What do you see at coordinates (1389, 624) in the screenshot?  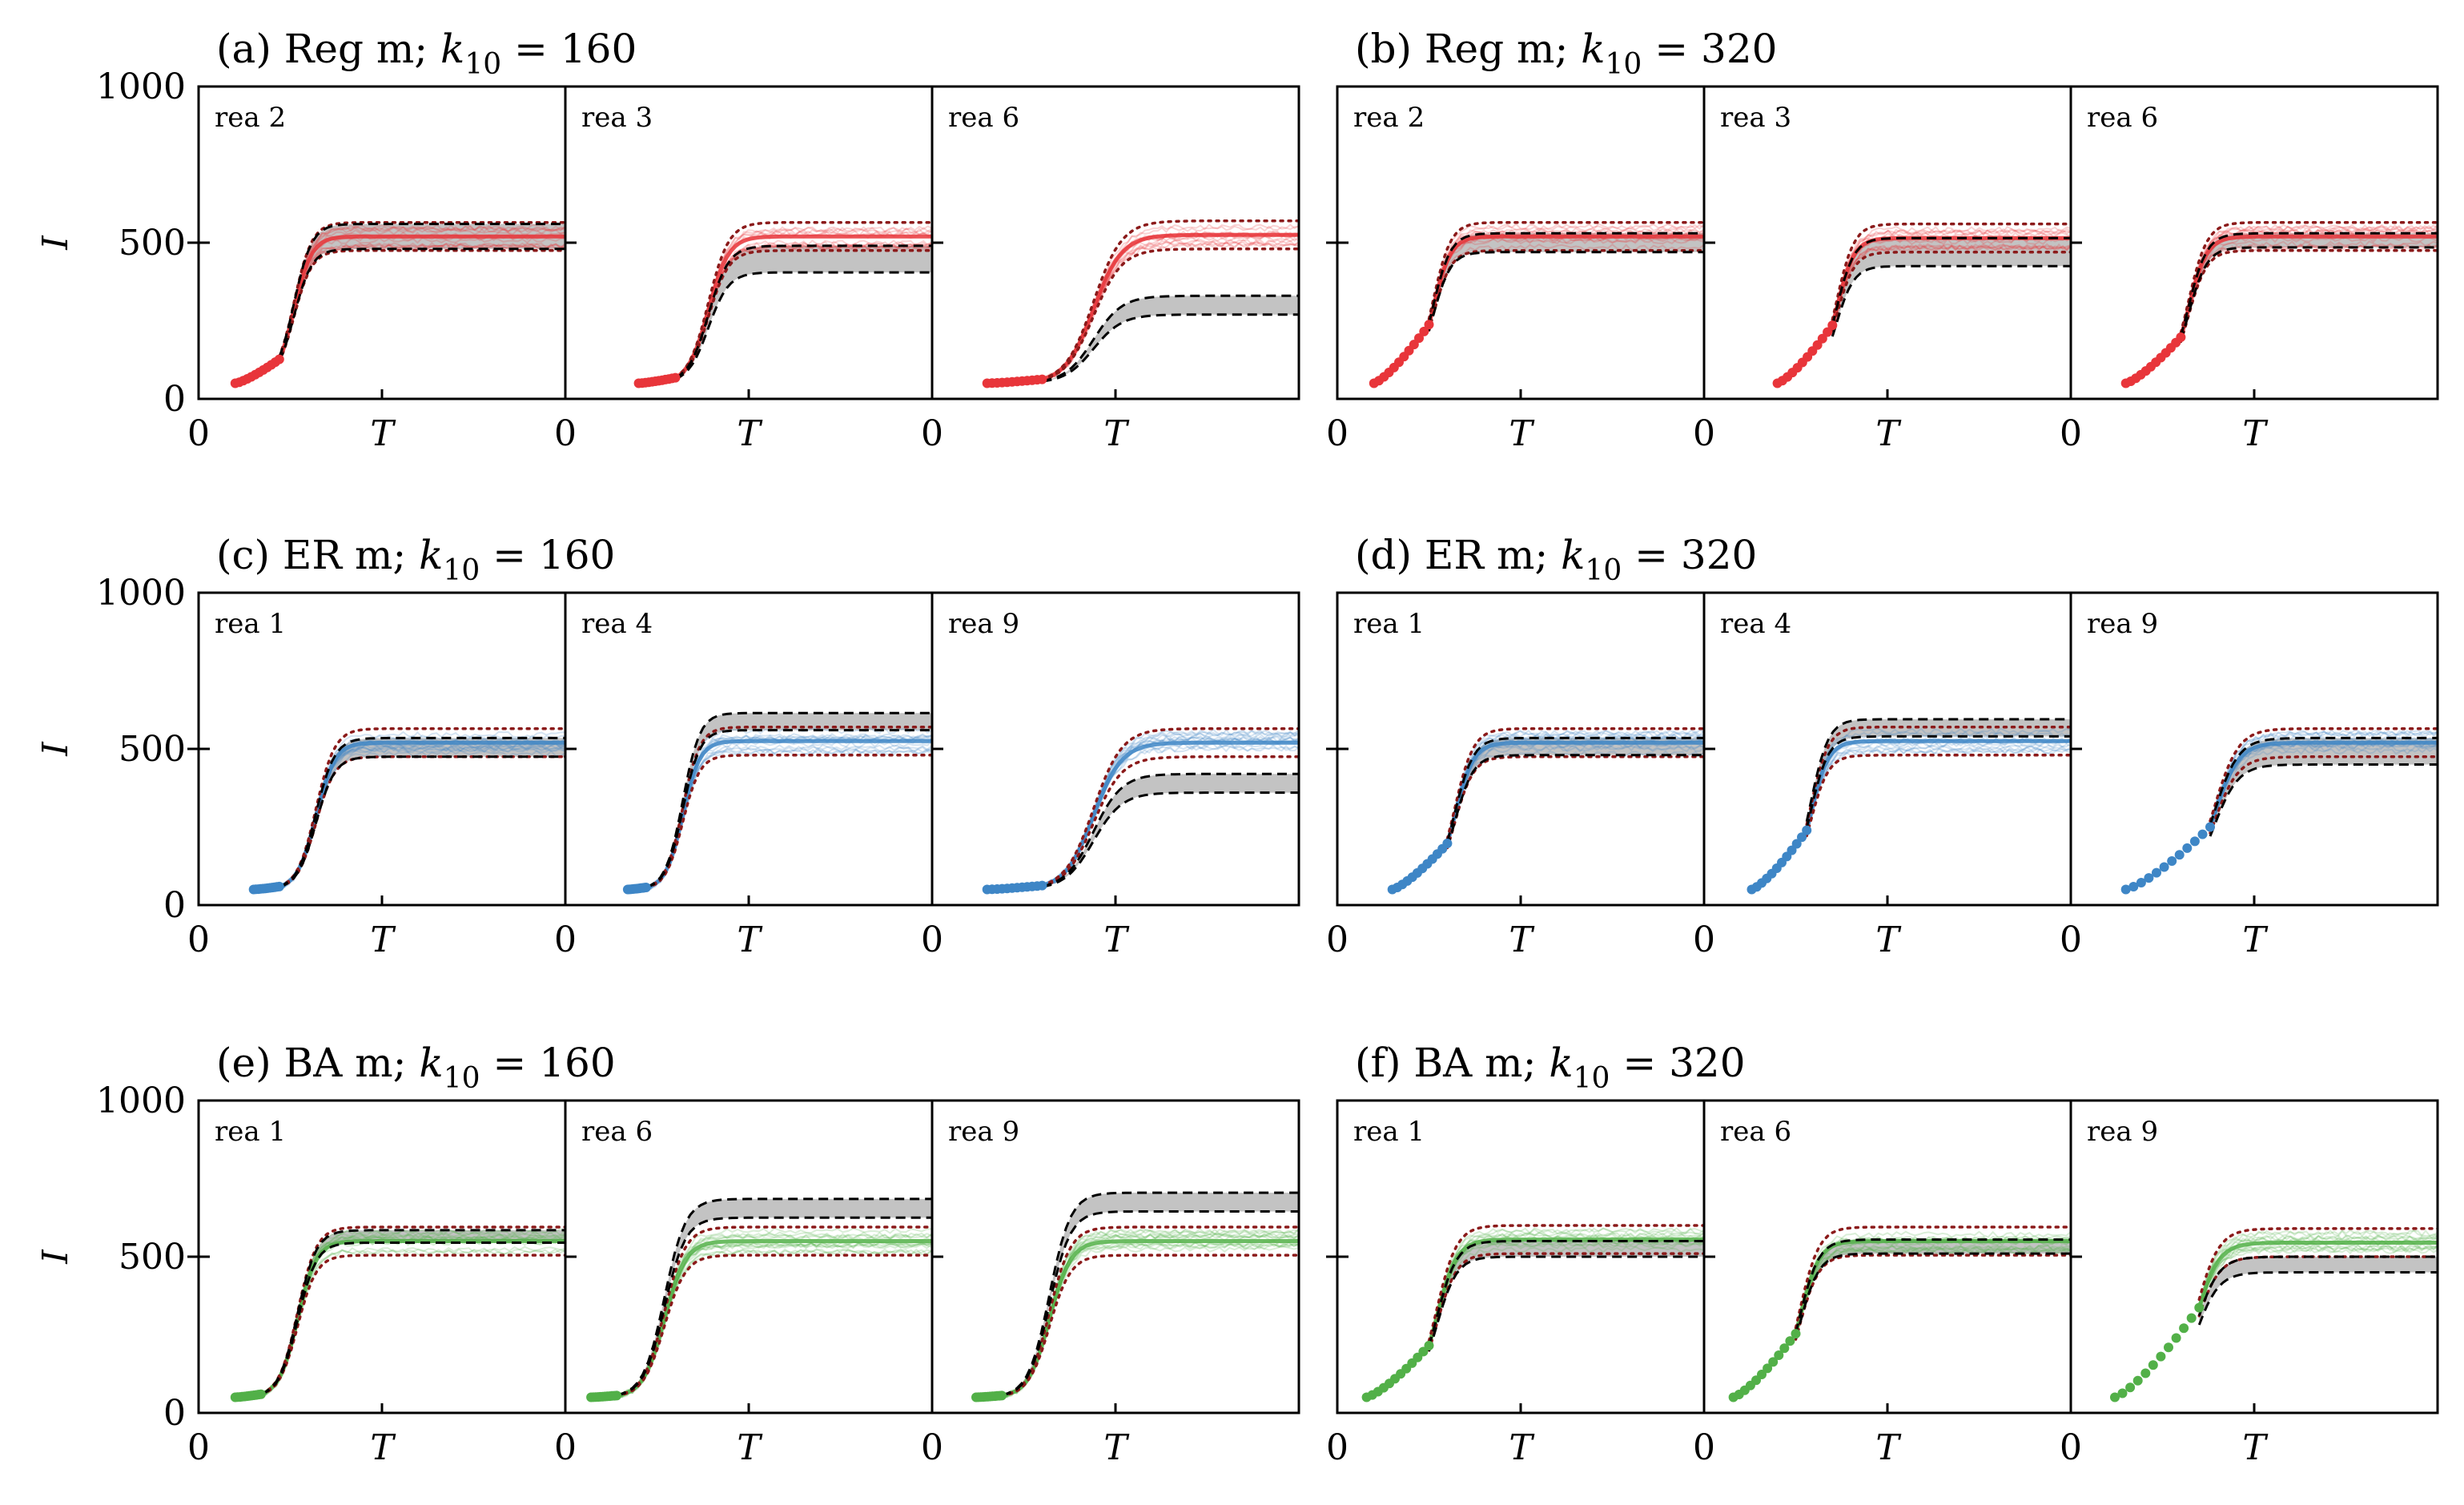 I see `realization-label: rea 1` at bounding box center [1389, 624].